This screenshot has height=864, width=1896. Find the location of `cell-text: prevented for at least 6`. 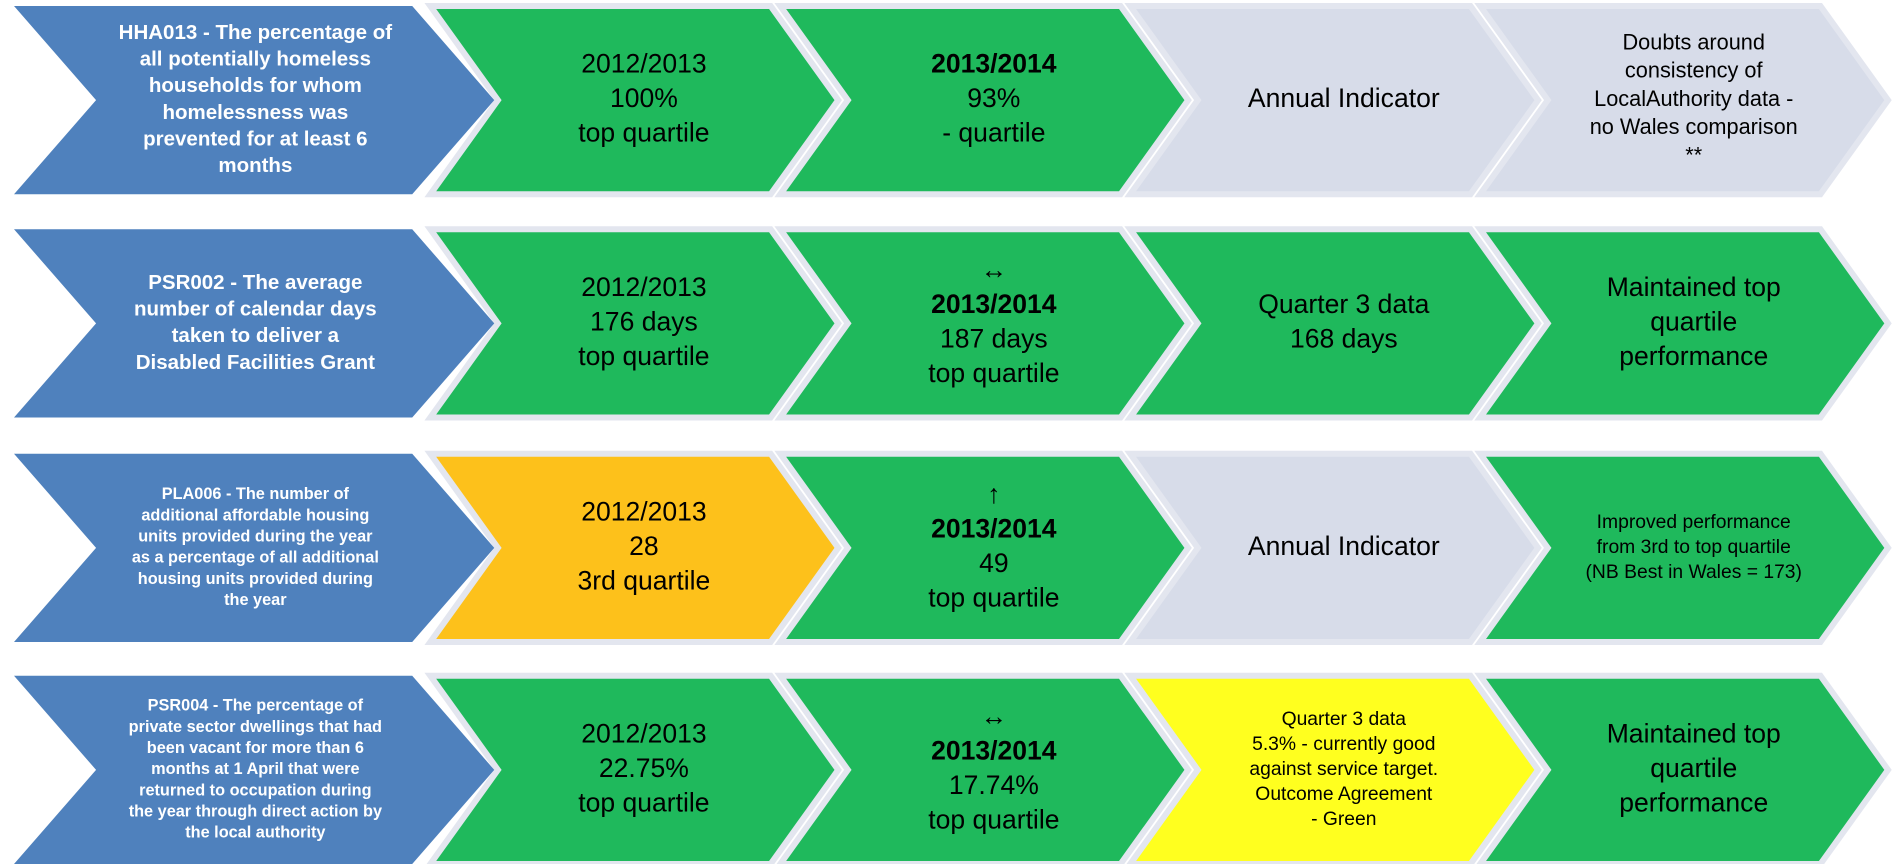

cell-text: prevented for at least 6 is located at coordinates (255, 139).